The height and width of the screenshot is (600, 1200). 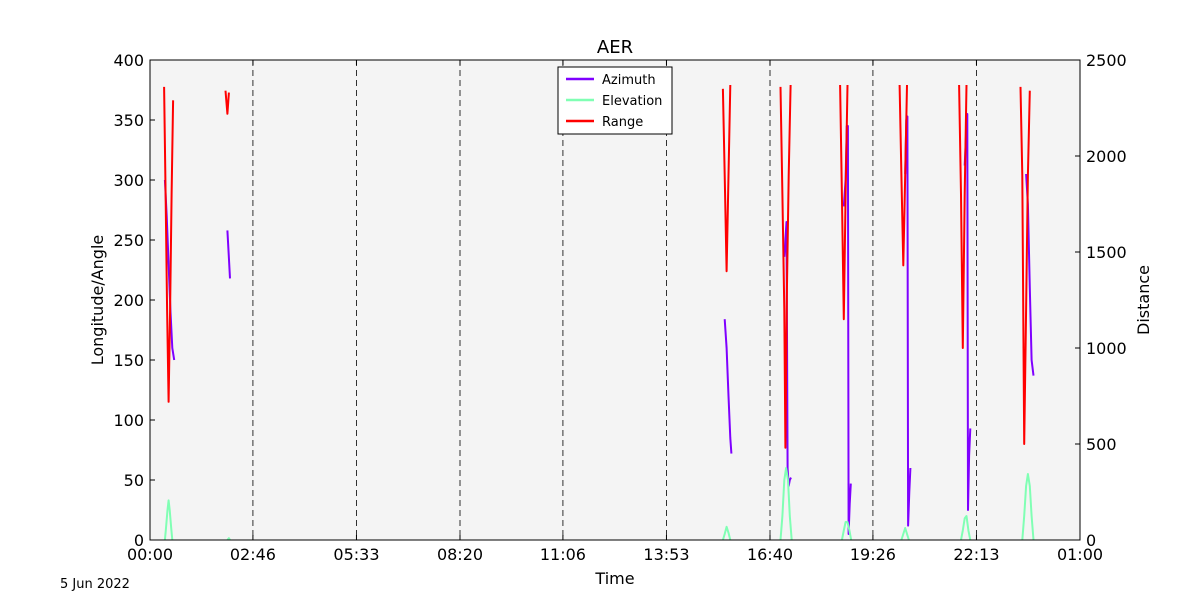 I want to click on y-axis-ticks: 0 50 100 150 200 250 300 350 400, so click(x=134, y=300).